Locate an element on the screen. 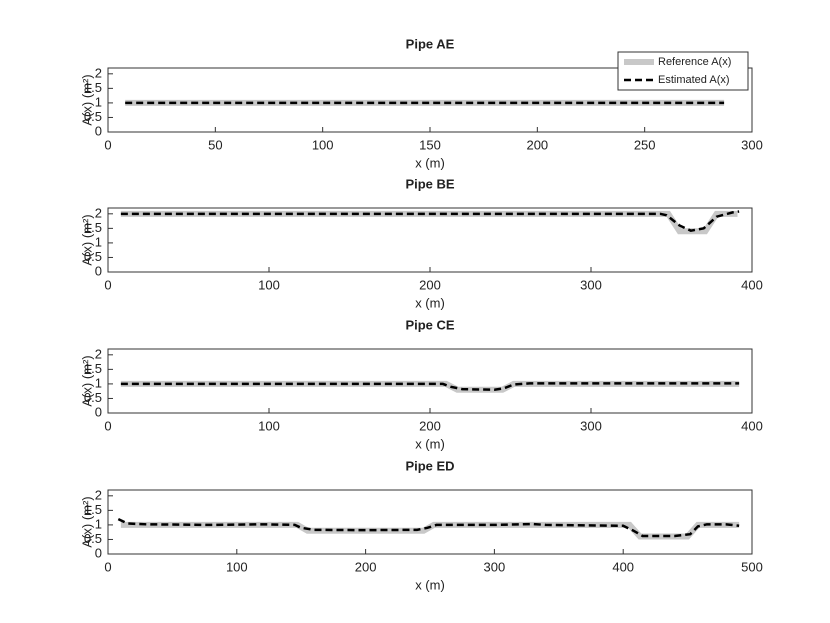 Image resolution: width=830 pixels, height=623 pixels. chart-title: Pipe BE is located at coordinates (429, 183).